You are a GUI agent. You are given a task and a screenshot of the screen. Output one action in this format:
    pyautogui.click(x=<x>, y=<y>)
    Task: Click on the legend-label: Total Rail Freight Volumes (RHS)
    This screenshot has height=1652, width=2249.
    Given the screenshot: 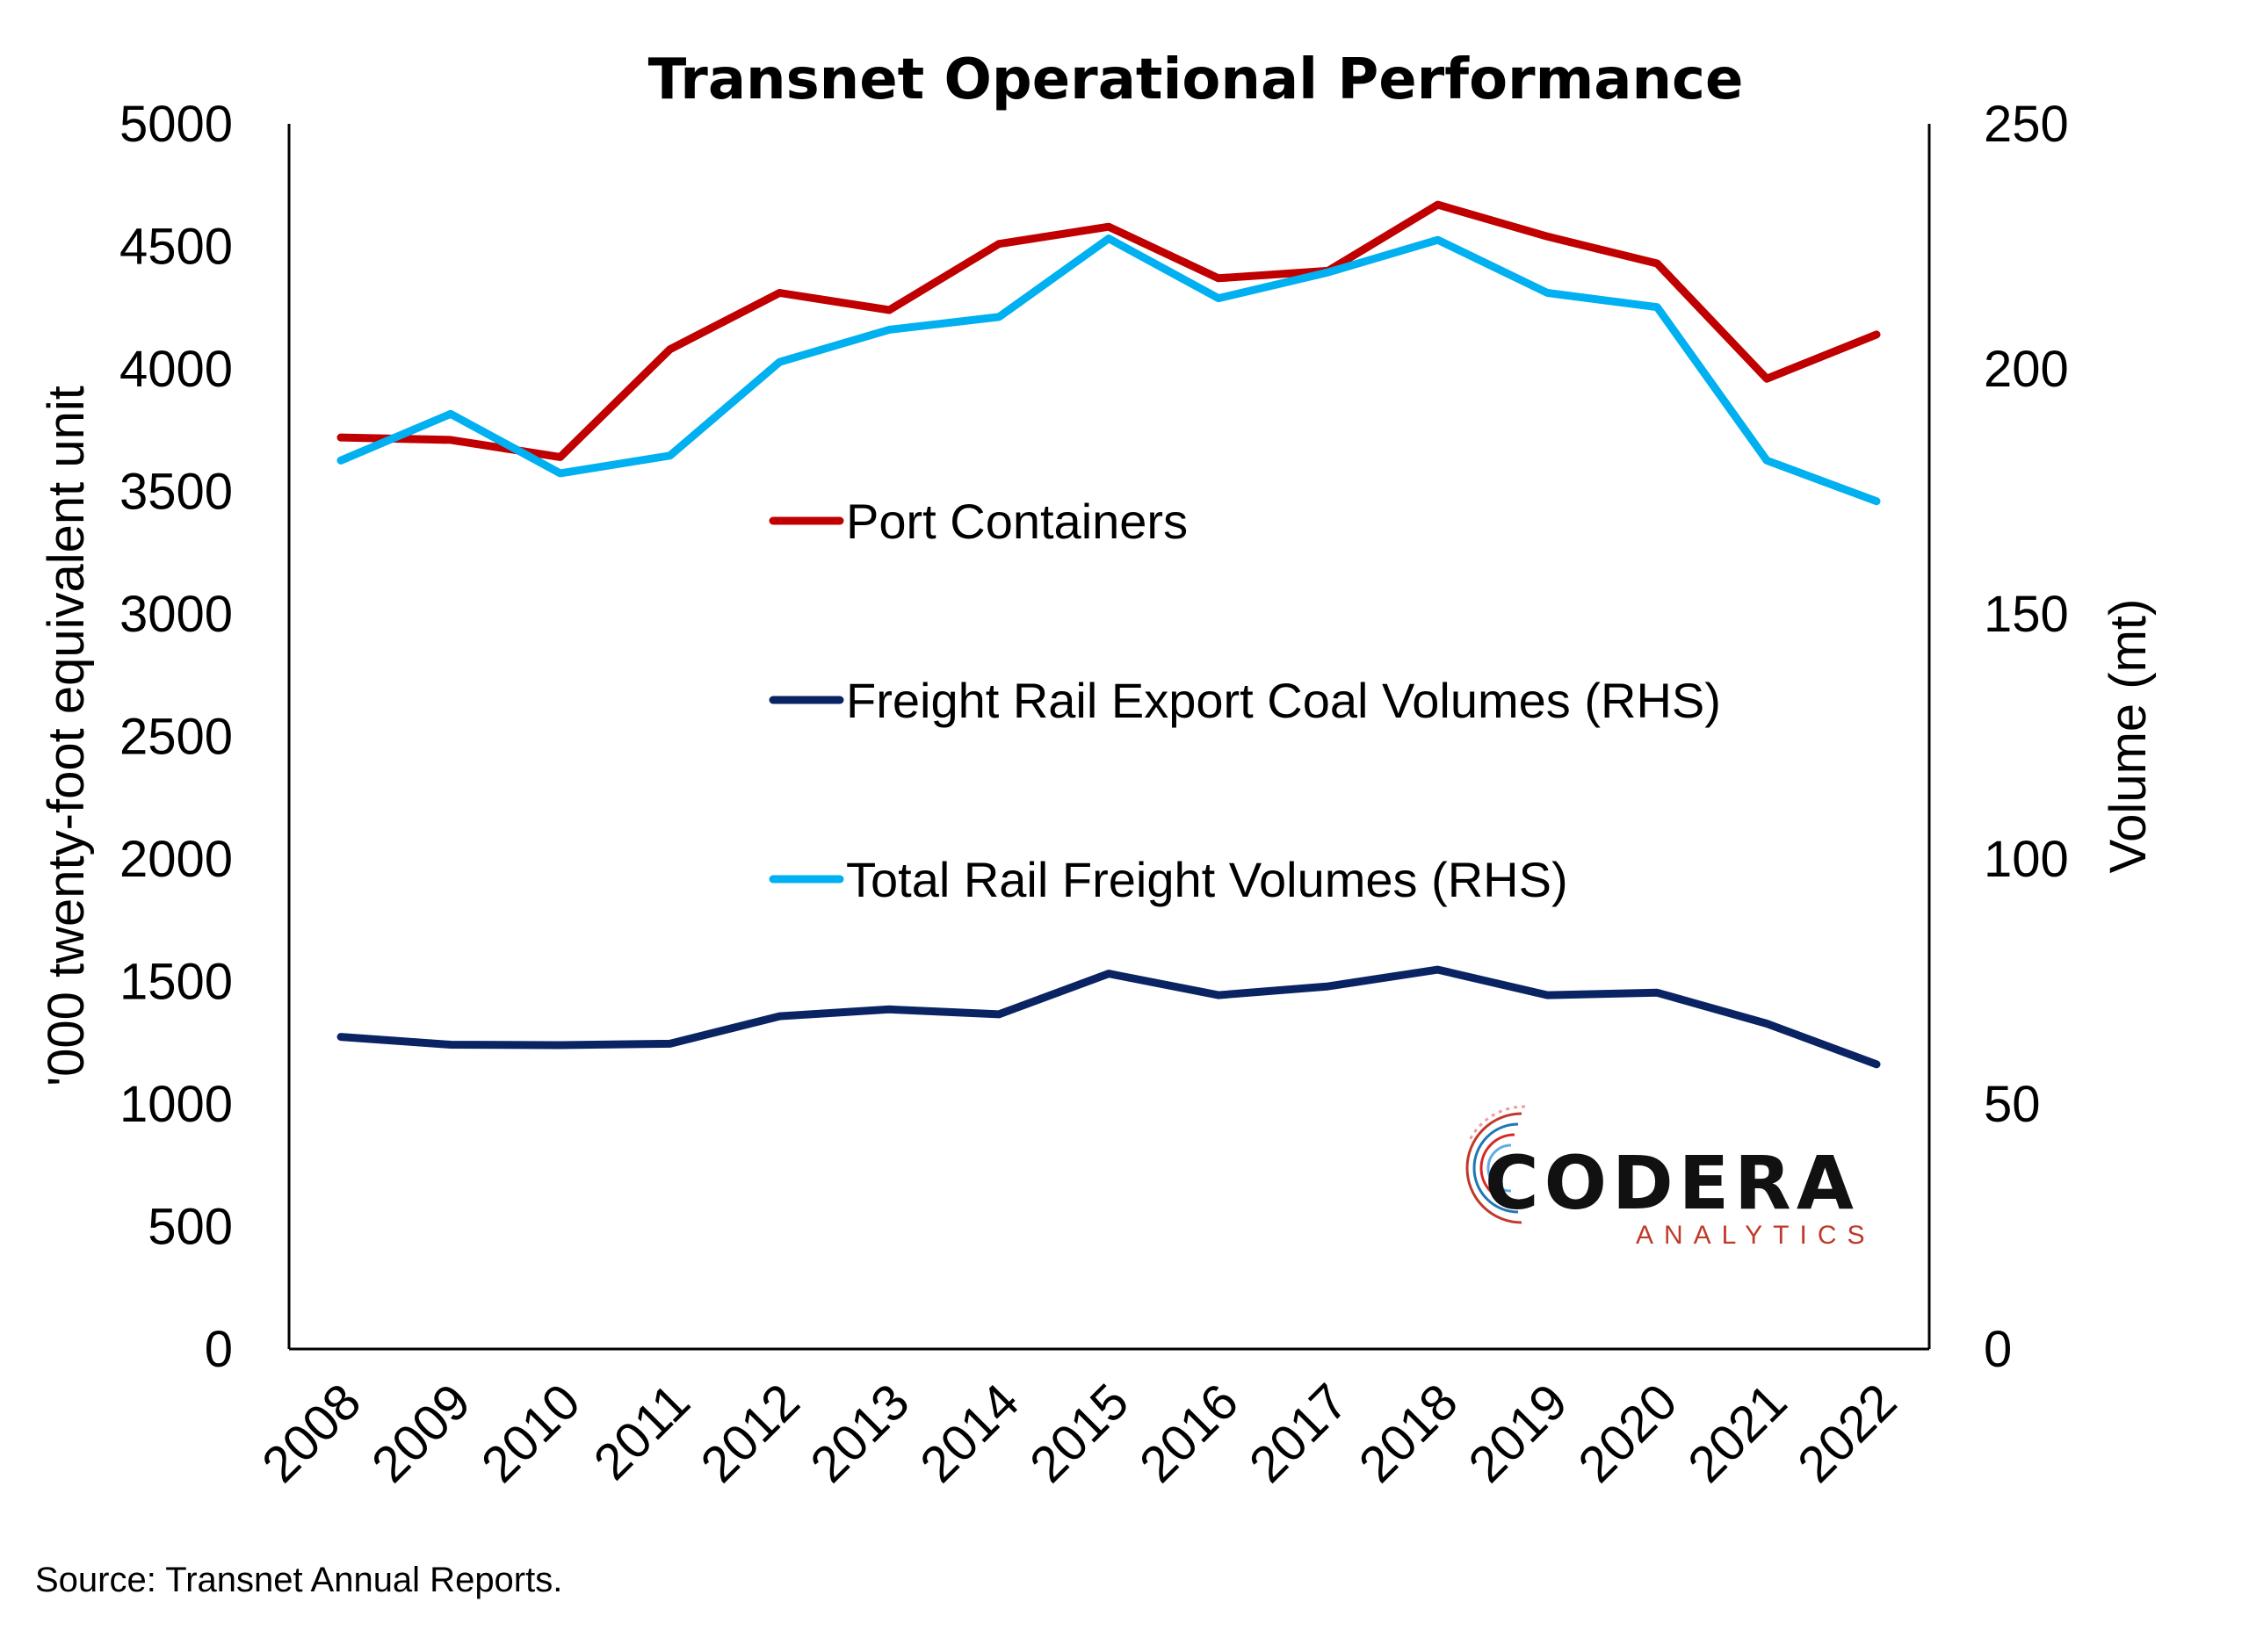 What is the action you would take?
    pyautogui.click(x=1207, y=879)
    